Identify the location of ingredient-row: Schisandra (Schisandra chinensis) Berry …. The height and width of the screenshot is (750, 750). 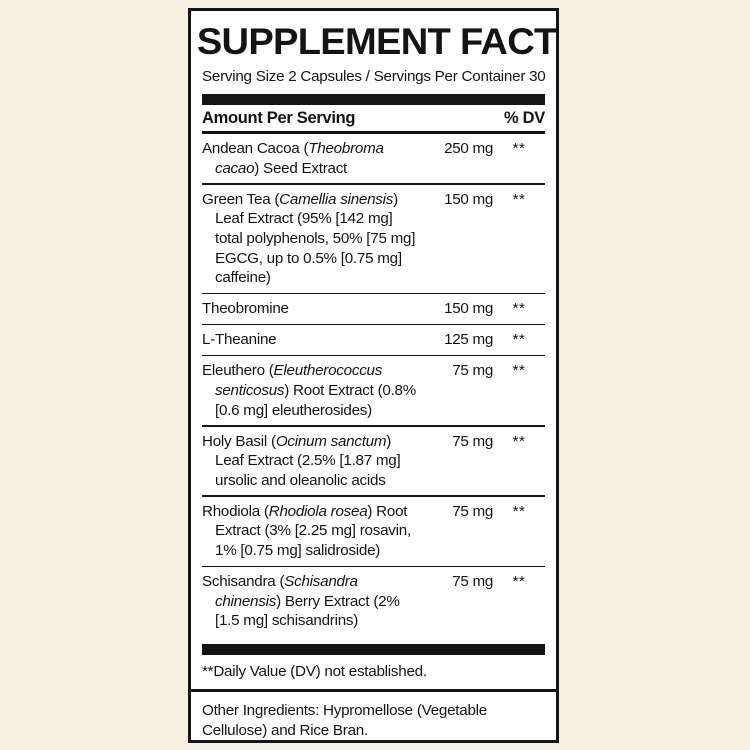
(373, 601).